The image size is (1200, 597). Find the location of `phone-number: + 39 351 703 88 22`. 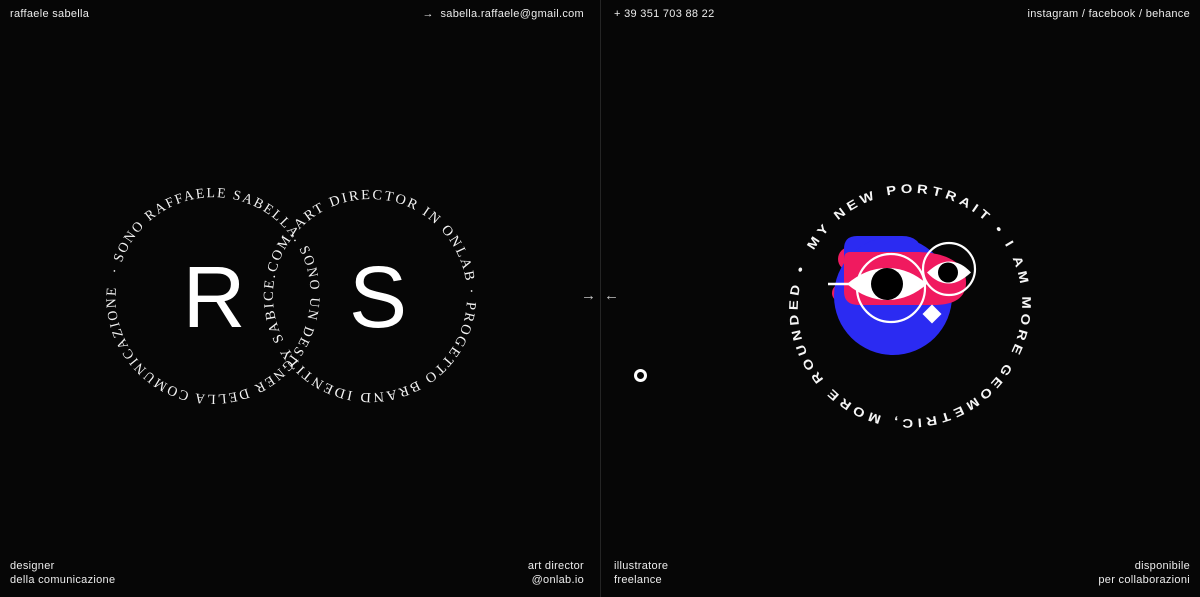

phone-number: + 39 351 703 88 22 is located at coordinates (664, 14).